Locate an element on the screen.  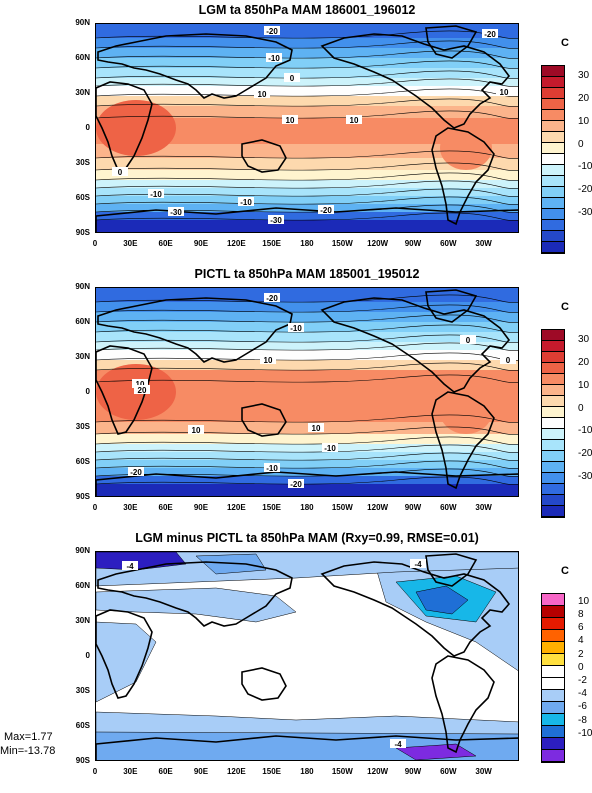
lon-tick-label: 120E is located at coordinates (236, 243).